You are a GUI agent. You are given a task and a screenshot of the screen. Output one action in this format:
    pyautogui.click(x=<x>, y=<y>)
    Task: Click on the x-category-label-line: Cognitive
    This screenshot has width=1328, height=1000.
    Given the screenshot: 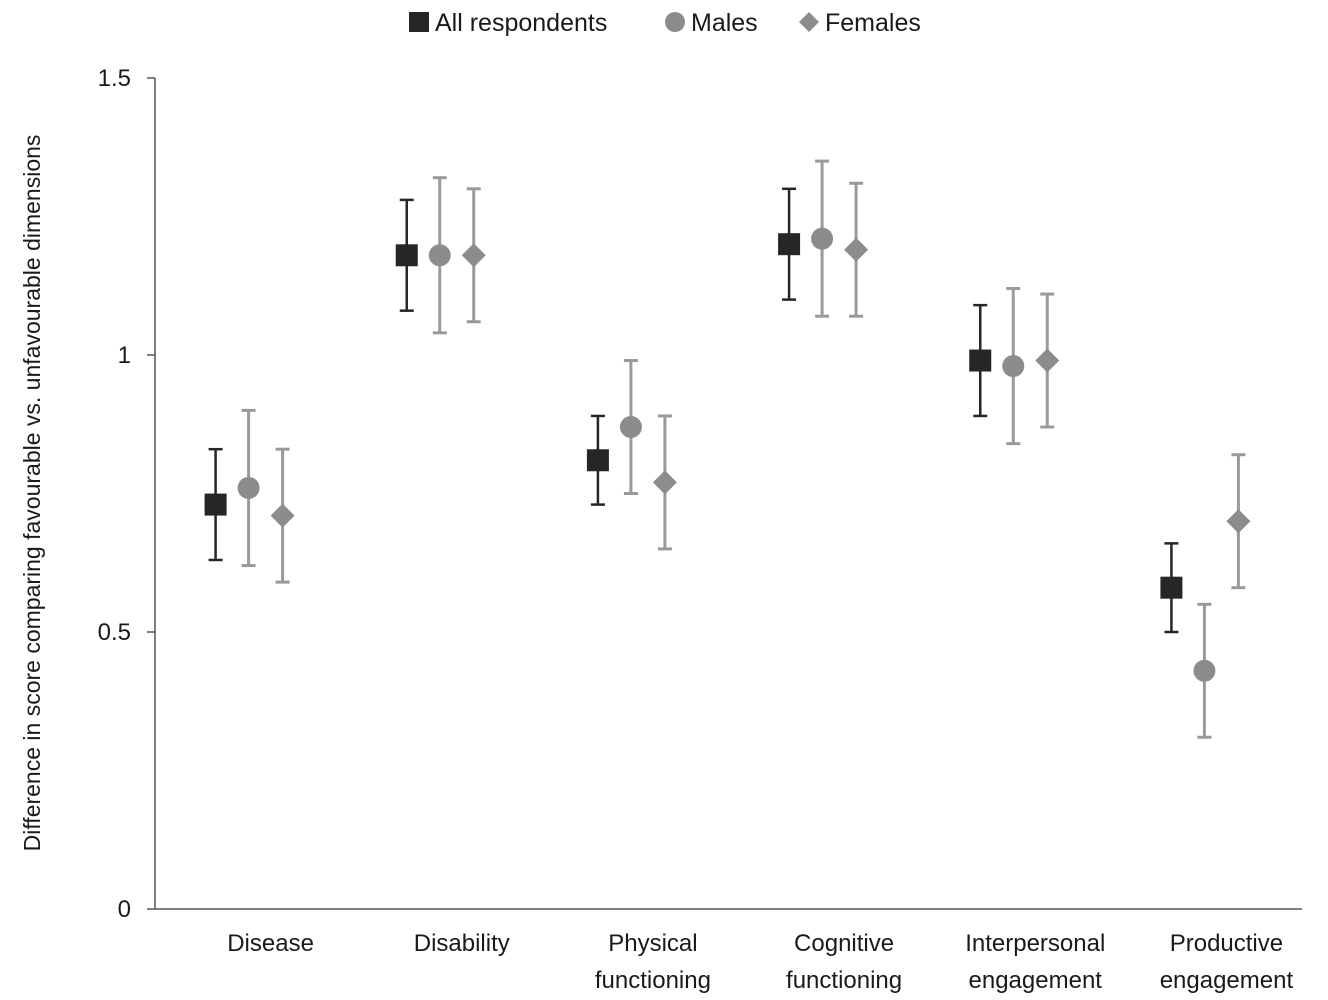 What is the action you would take?
    pyautogui.click(x=844, y=943)
    